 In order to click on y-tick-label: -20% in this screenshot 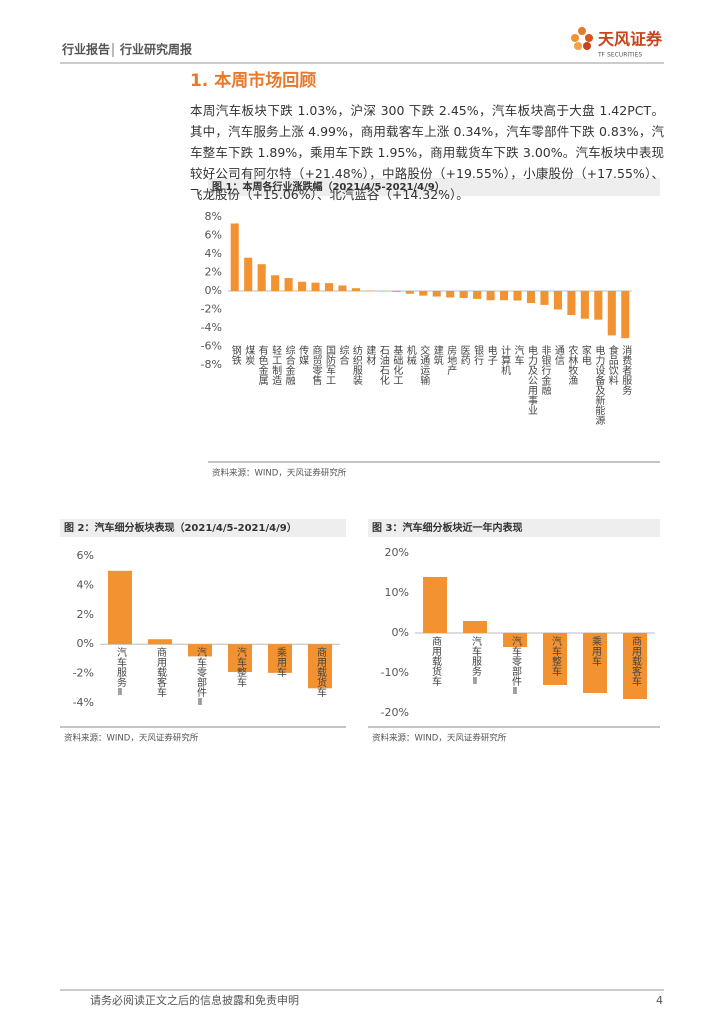, I will do `click(395, 712)`.